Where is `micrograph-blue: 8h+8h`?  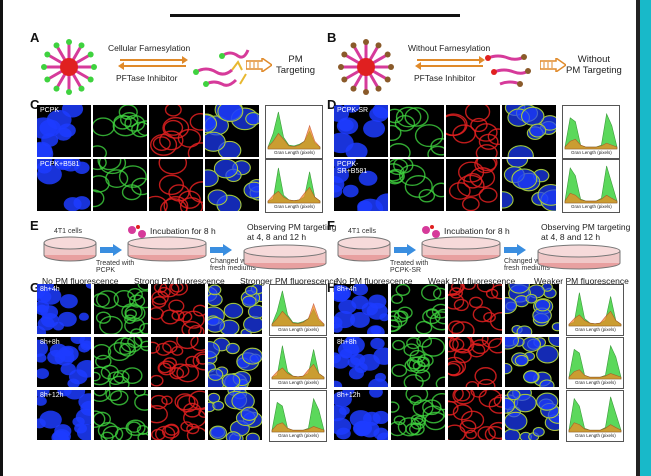
micrograph-blue: 8h+8h is located at coordinates (64, 362).